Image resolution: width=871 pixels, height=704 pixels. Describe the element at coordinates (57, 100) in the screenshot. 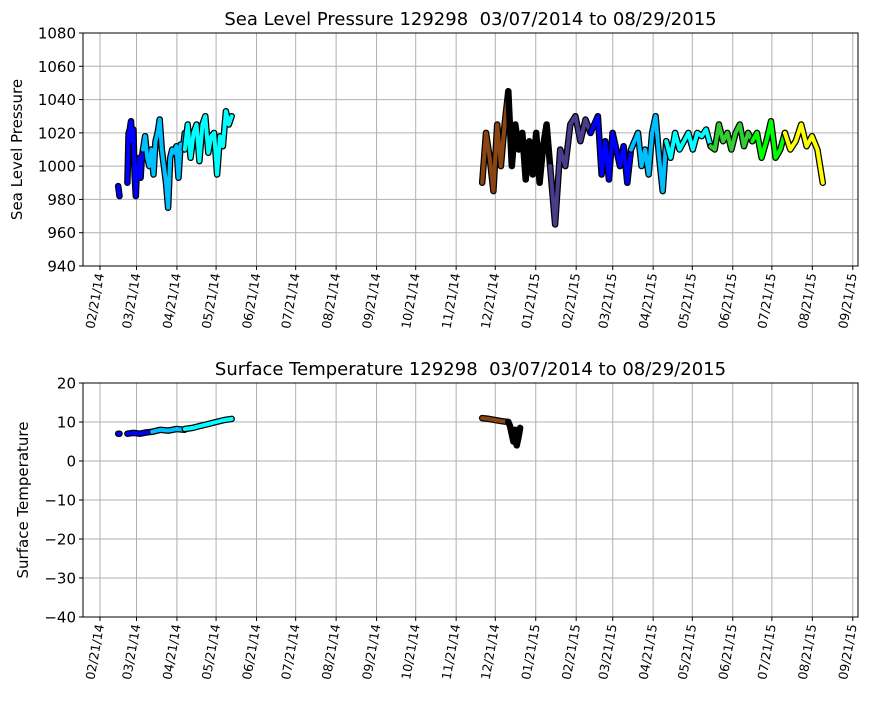

I see `y-tick-label: 1040` at that location.